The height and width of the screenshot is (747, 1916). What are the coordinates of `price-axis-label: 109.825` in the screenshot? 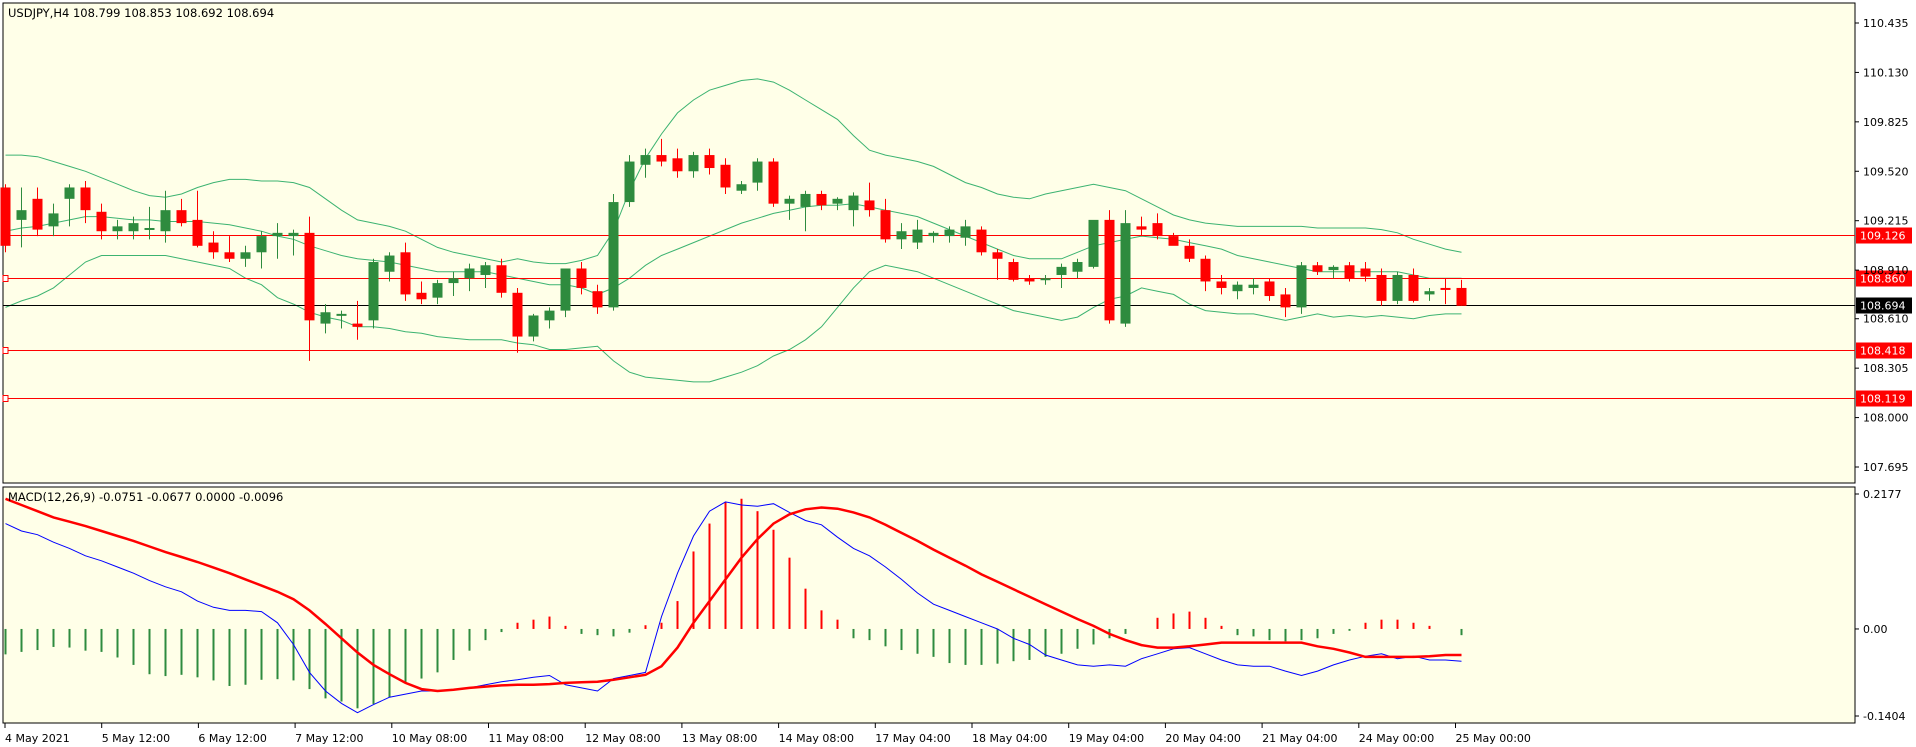 It's located at (1886, 122).